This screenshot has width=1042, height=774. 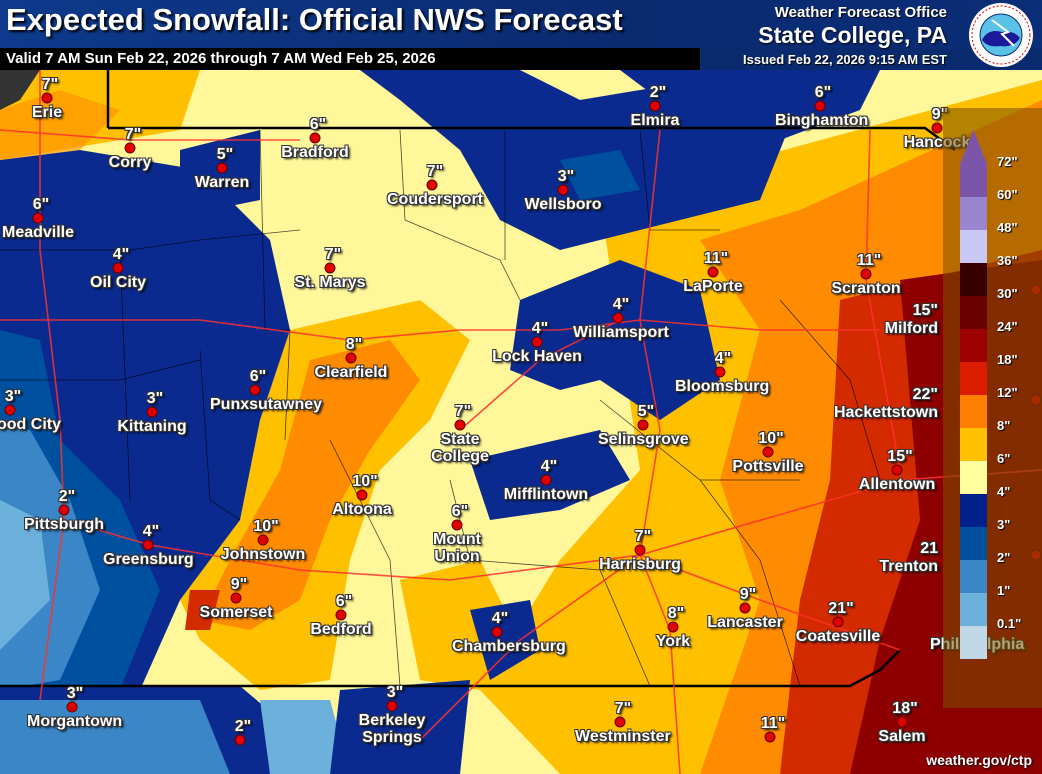 I want to click on legend-label: 30", so click(x=1007, y=293).